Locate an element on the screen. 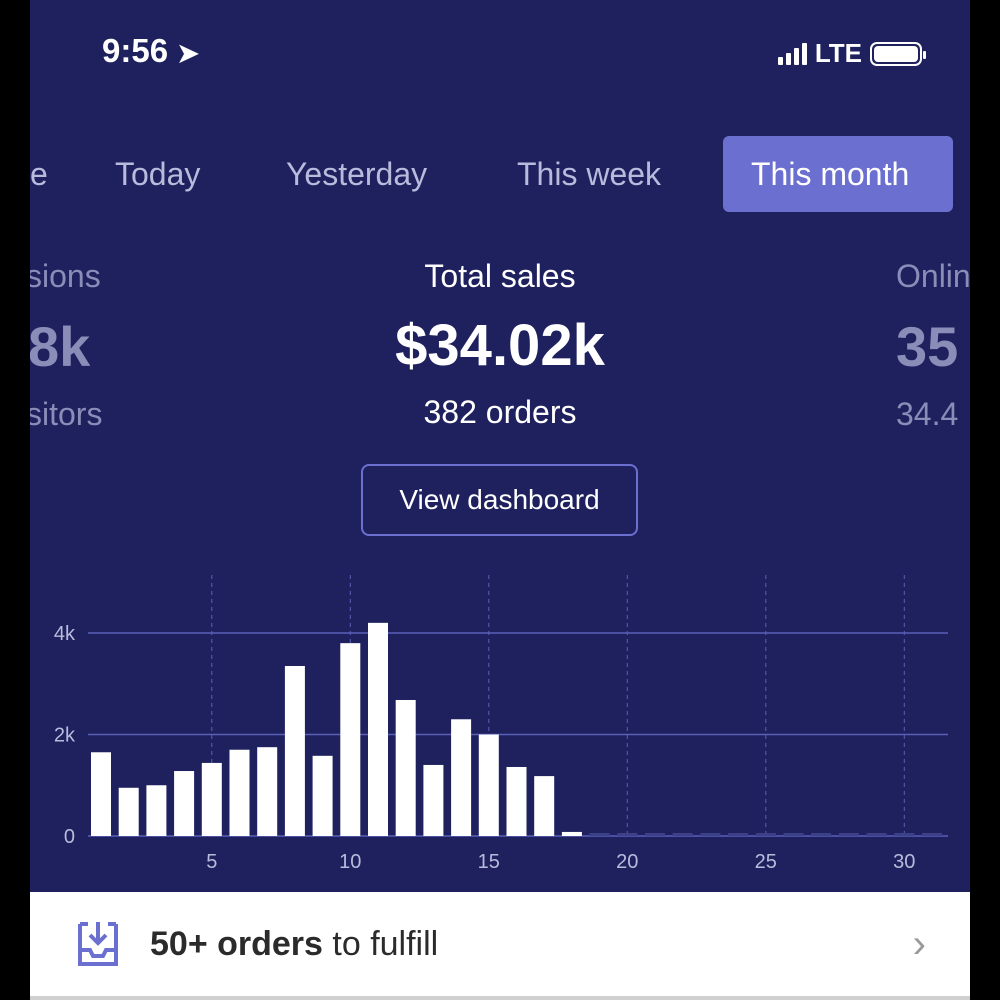 This screenshot has width=1000, height=1000. orders-to-fulfill-row: 50+ orders to fulfill › is located at coordinates (500, 944).